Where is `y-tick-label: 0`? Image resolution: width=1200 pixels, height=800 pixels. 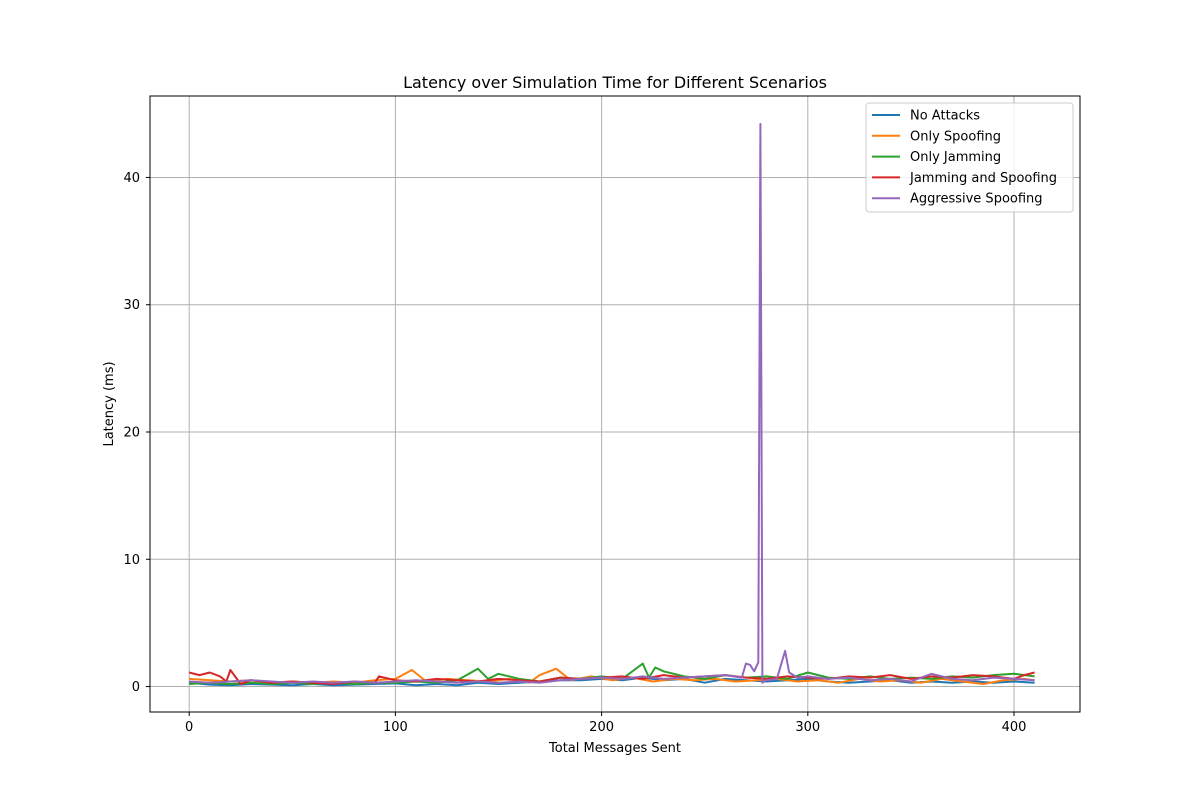 y-tick-label: 0 is located at coordinates (136, 687).